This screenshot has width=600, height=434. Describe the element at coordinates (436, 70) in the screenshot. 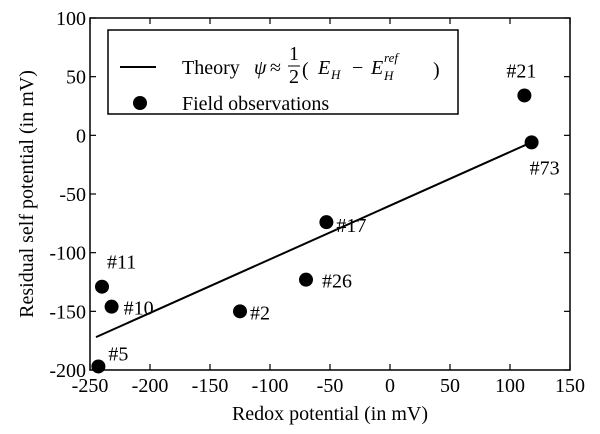

I see `legend-close-paren: )` at that location.